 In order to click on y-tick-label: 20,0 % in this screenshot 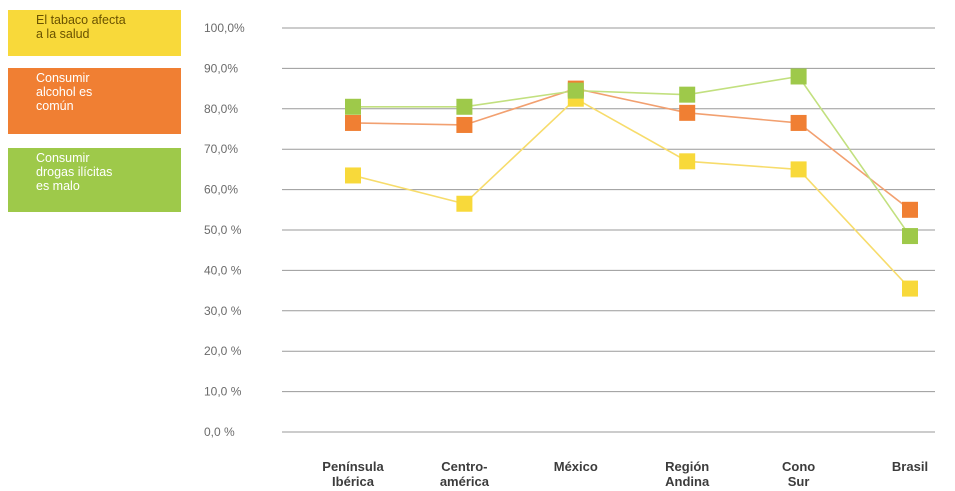, I will do `click(223, 351)`.